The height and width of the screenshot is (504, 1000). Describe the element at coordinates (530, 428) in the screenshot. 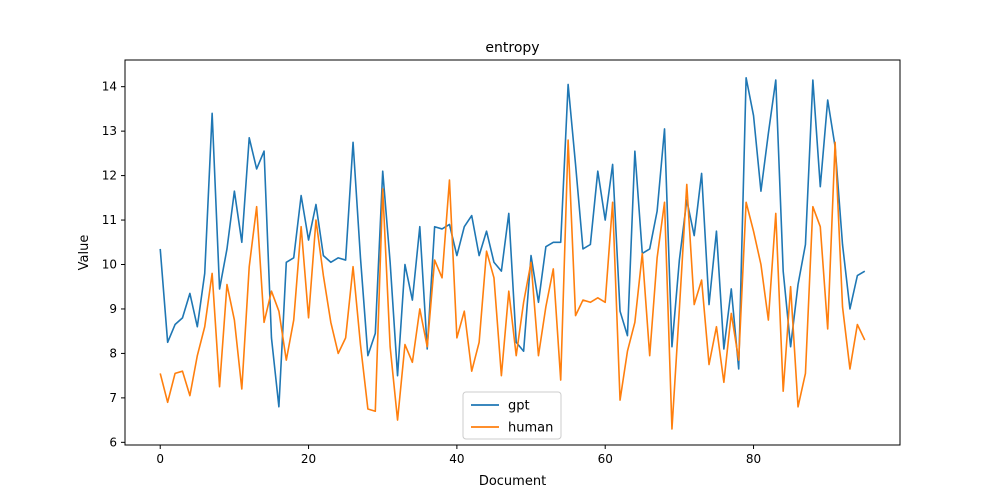

I see `legend-label-human: human` at that location.